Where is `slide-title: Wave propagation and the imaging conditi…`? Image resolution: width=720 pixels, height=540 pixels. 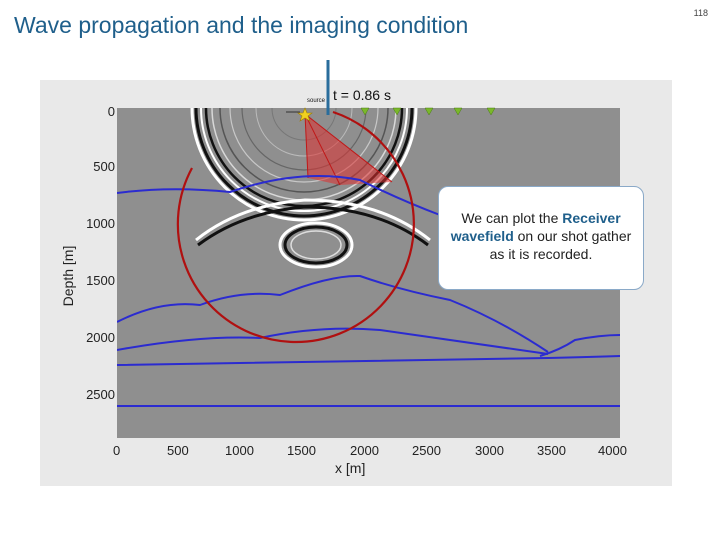
slide-title: Wave propagation and the imaging conditi… is located at coordinates (241, 25).